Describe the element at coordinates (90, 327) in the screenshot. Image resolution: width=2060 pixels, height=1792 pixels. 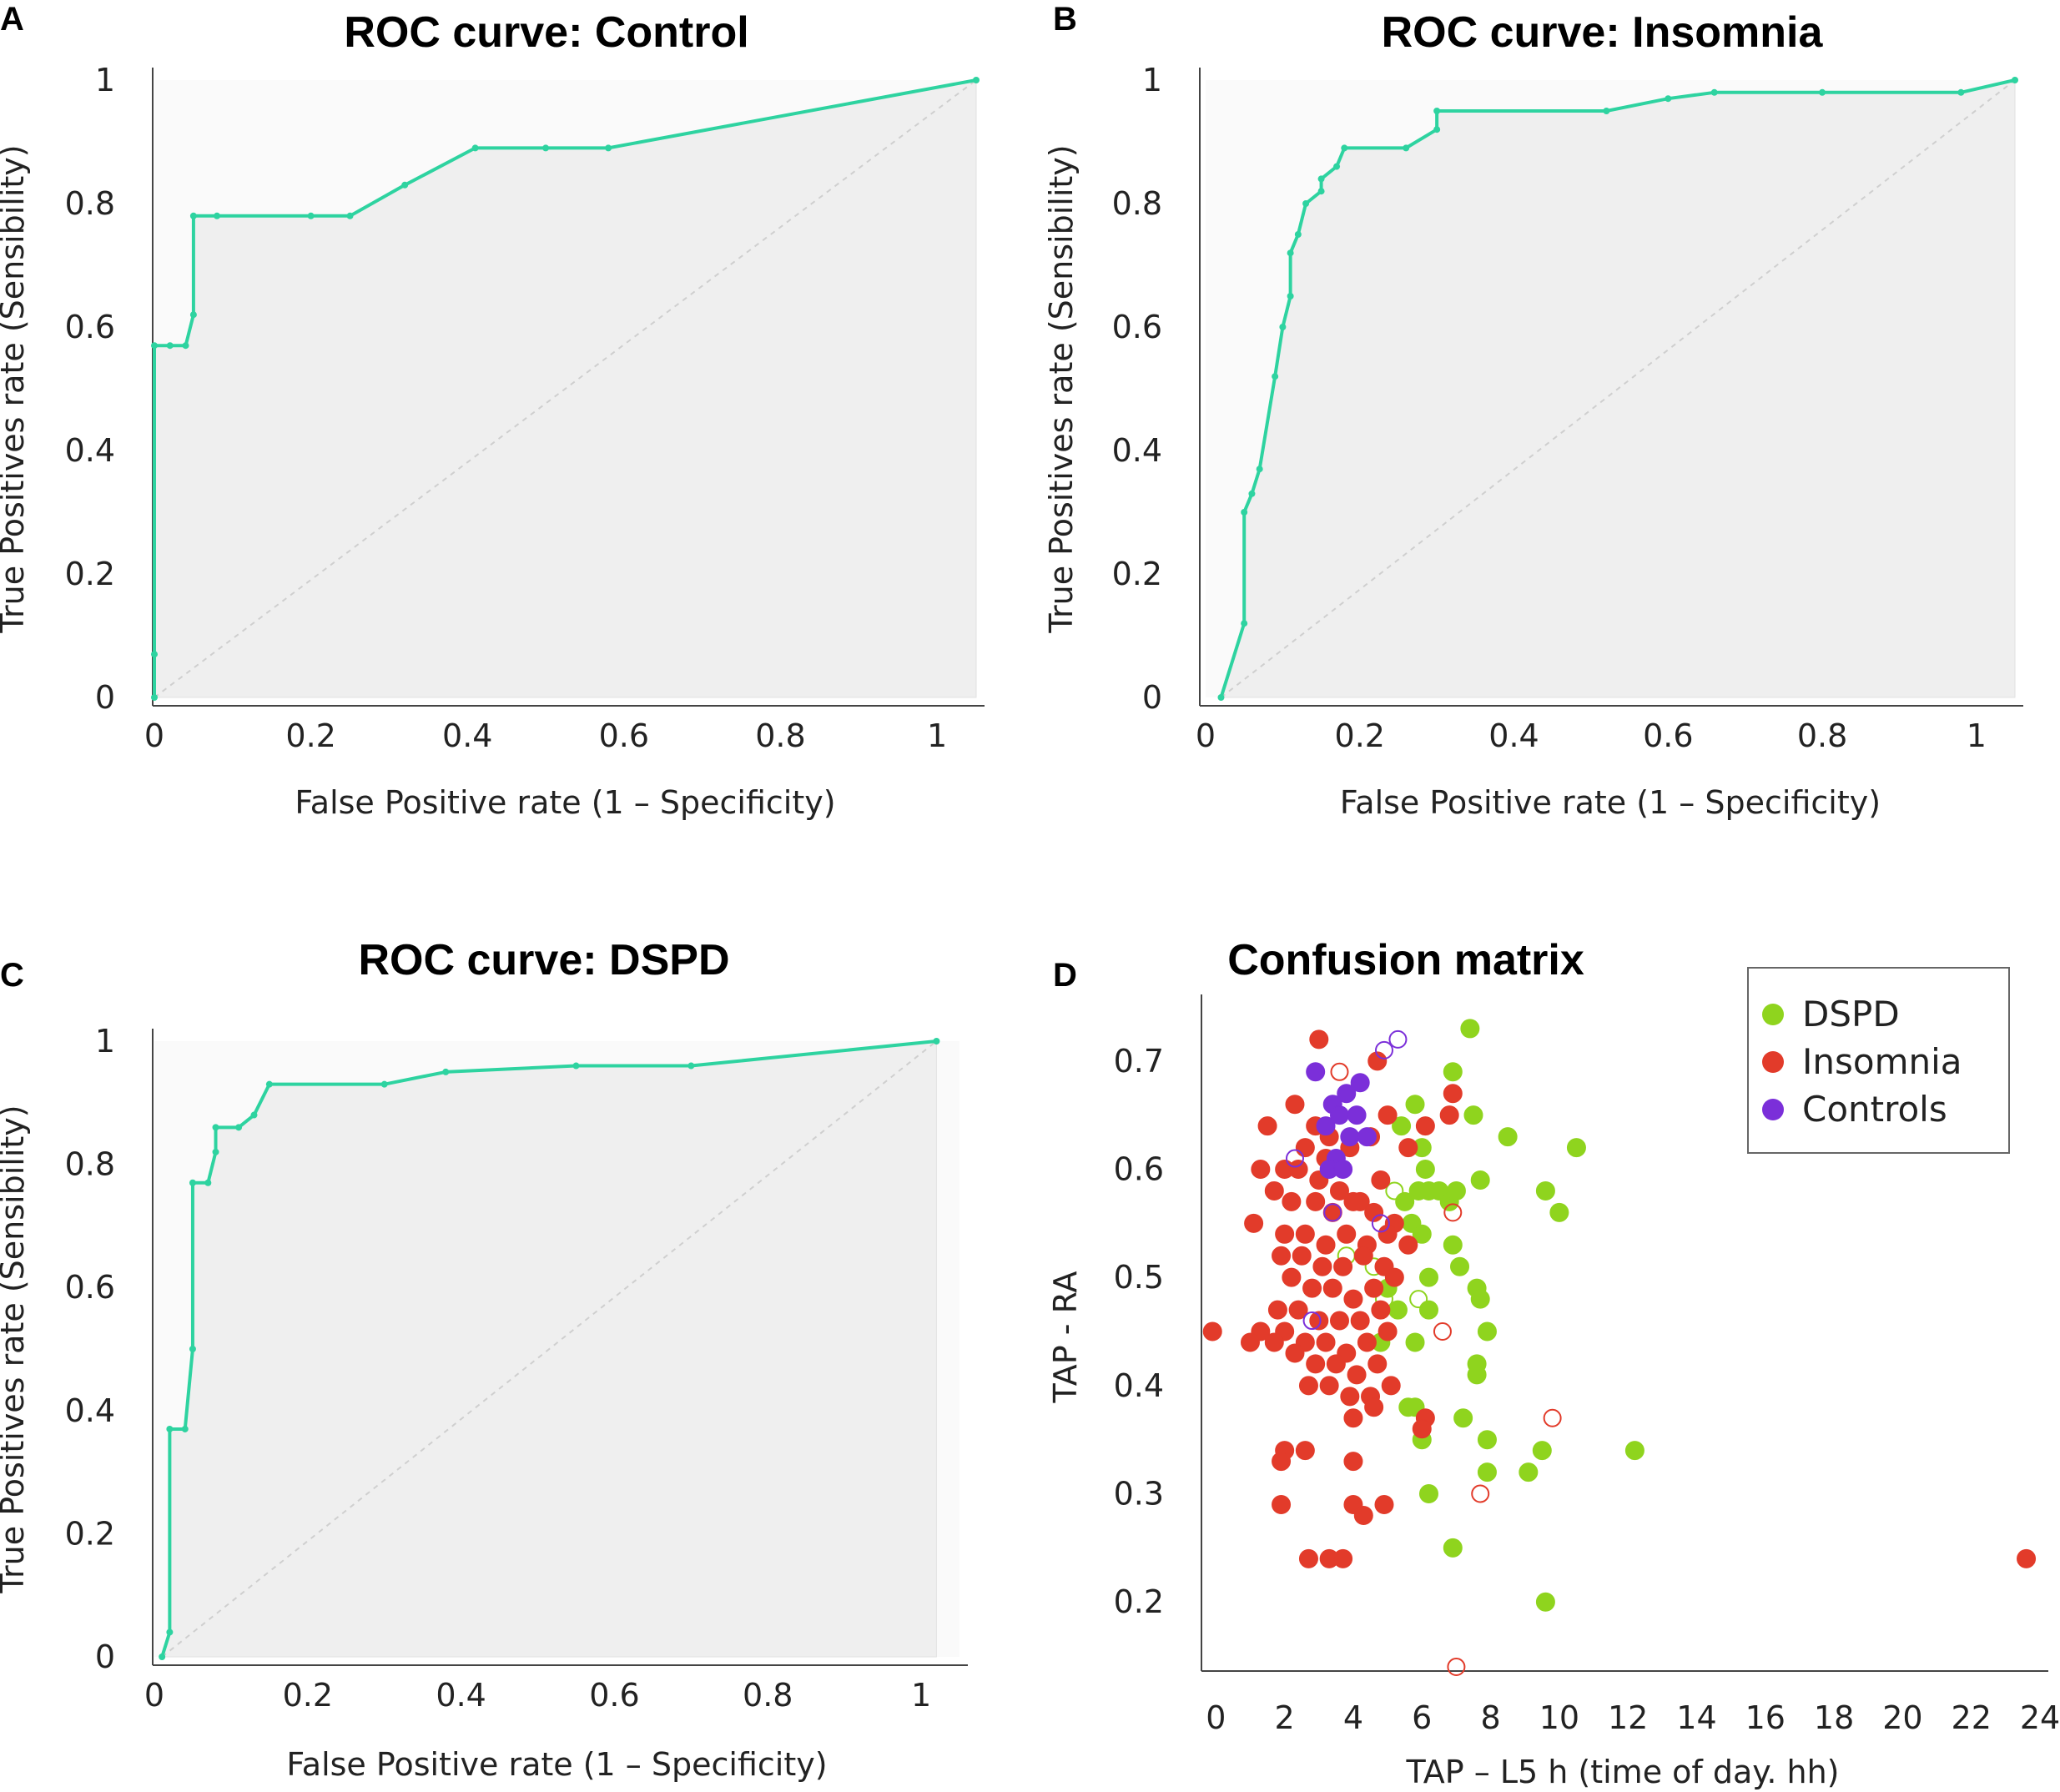
I see `y-tick-label: 0.6` at that location.